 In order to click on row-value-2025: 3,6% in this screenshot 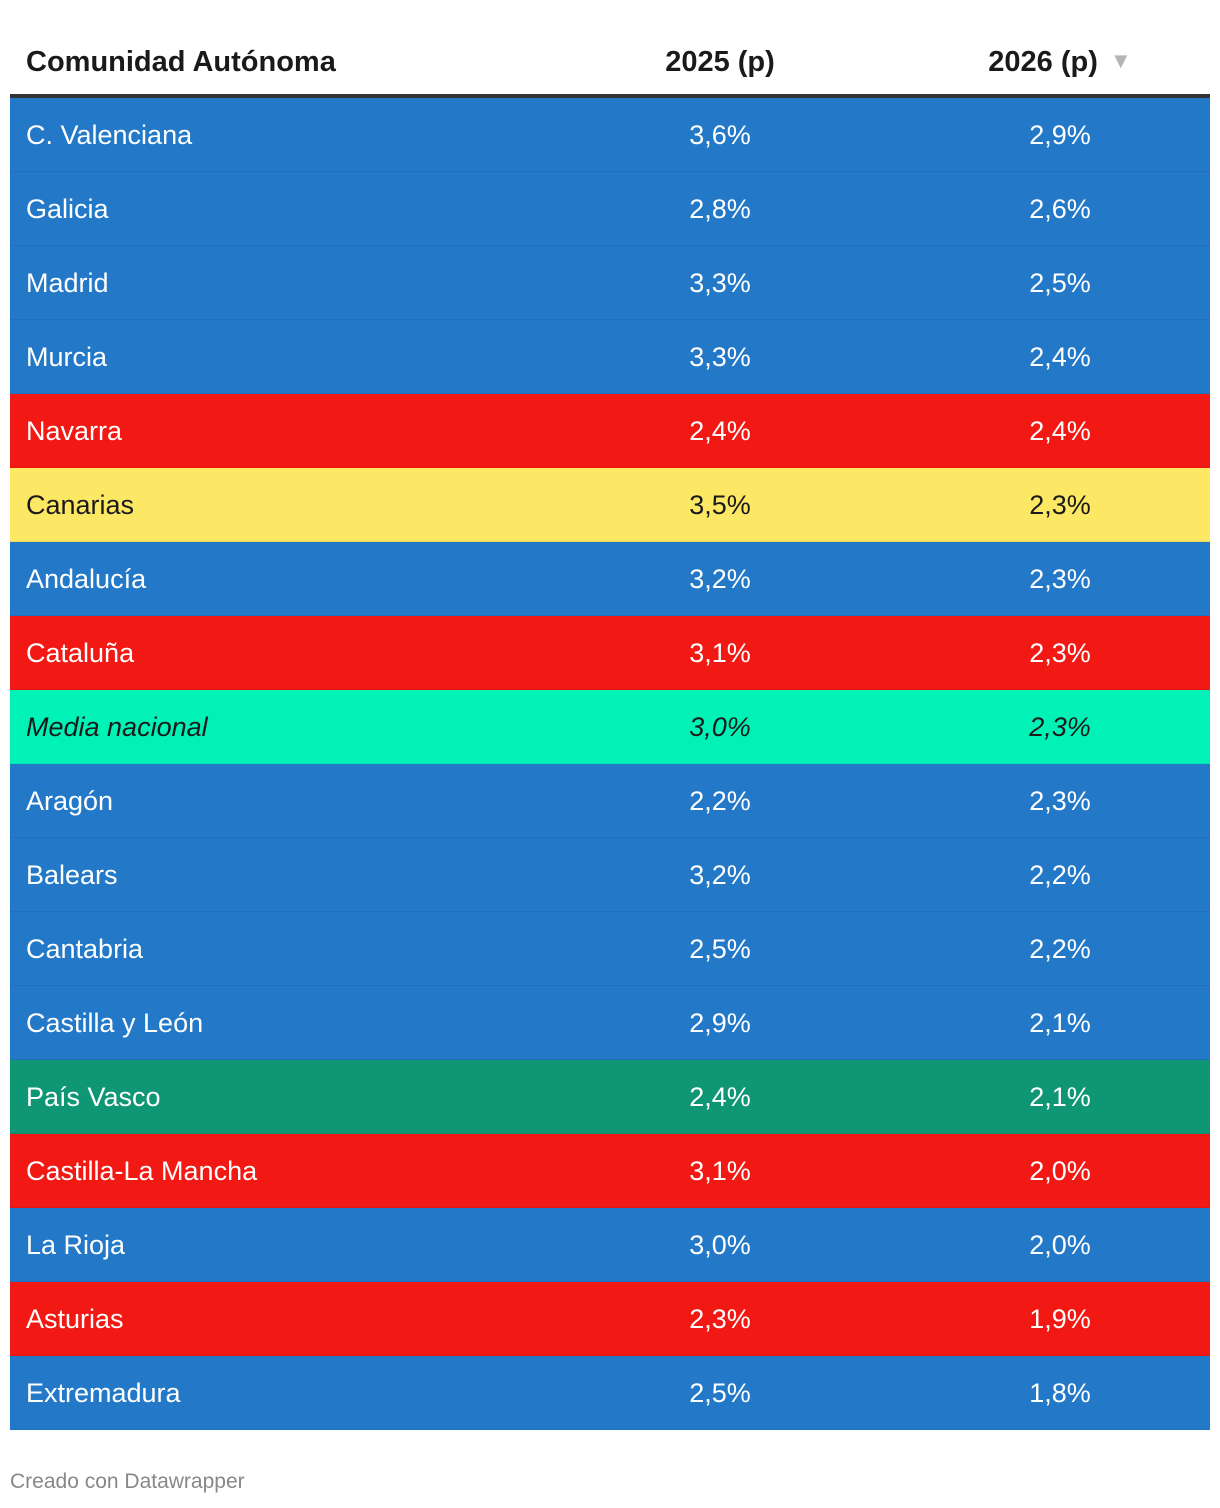, I will do `click(720, 134)`.